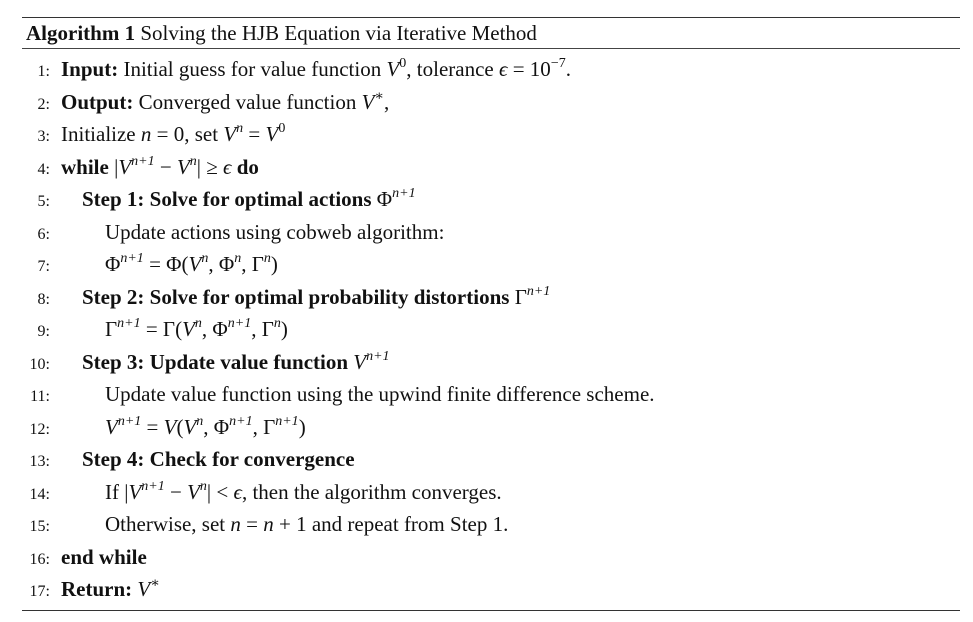  Describe the element at coordinates (161, 134) in the screenshot. I see `line-3: 3: Initialize n = 0, set Vn = V0` at that location.